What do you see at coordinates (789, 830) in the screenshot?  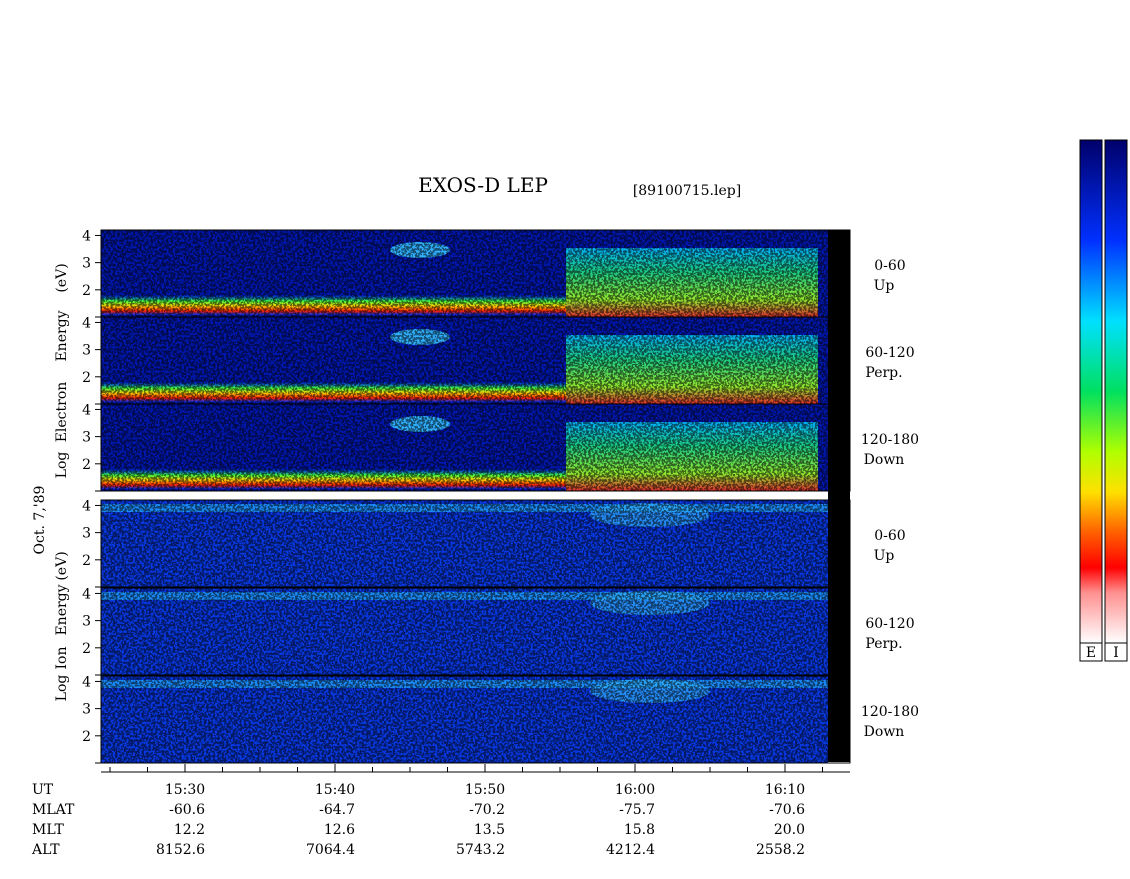 I see `ephemeris-value: 20.0` at bounding box center [789, 830].